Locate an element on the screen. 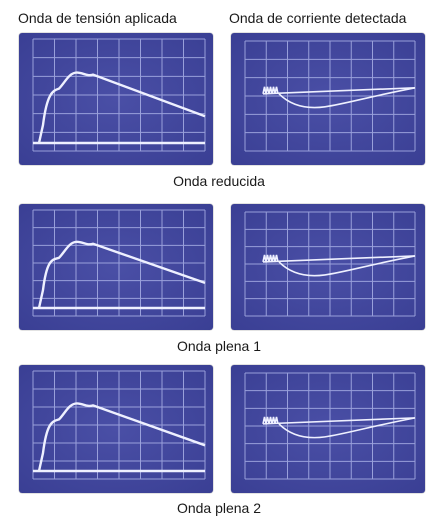 Image resolution: width=438 pixels, height=520 pixels. caption-row-3: Onda plena 2 is located at coordinates (219, 508).